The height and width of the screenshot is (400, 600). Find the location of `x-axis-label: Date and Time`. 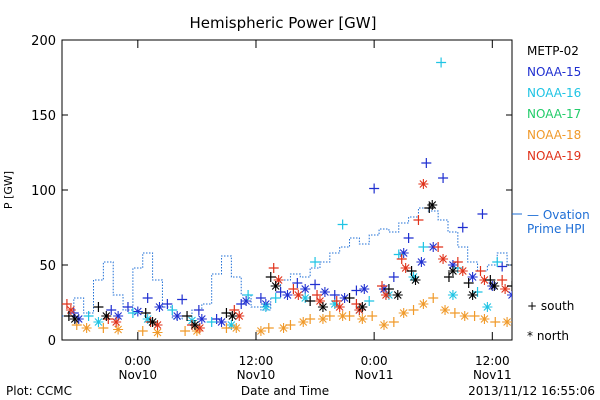

x-axis-label: Date and Time is located at coordinates (285, 391).